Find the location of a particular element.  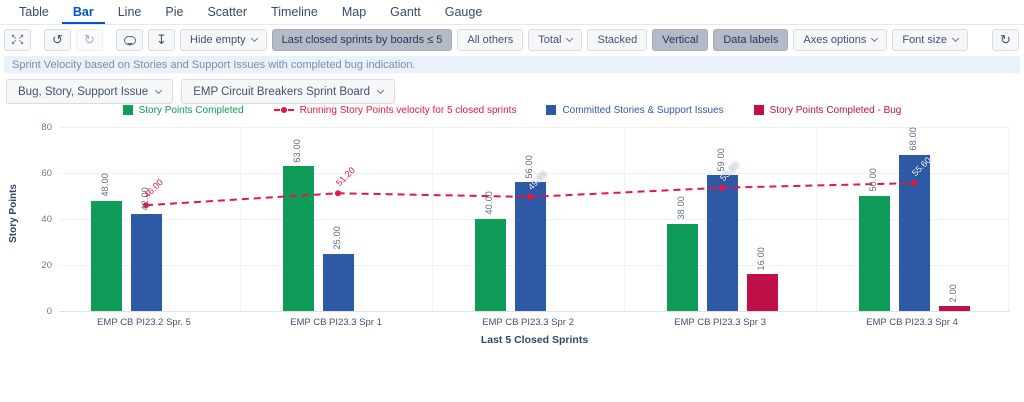

tab-line: Line is located at coordinates (129, 12).